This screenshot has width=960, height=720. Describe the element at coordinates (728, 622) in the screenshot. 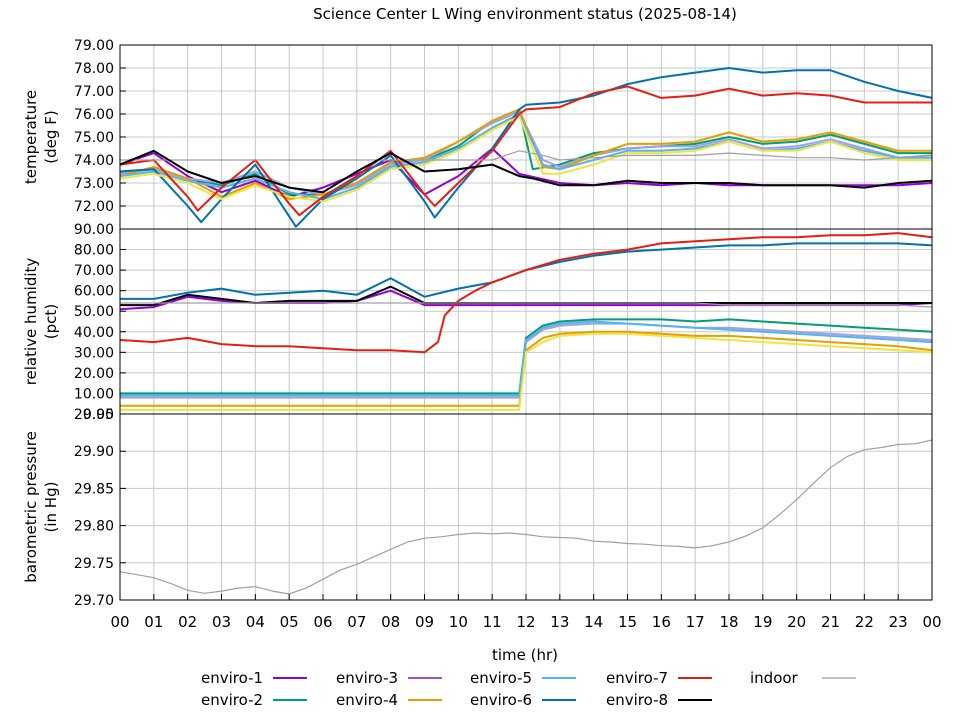

I see `x-tick-label: 18` at that location.